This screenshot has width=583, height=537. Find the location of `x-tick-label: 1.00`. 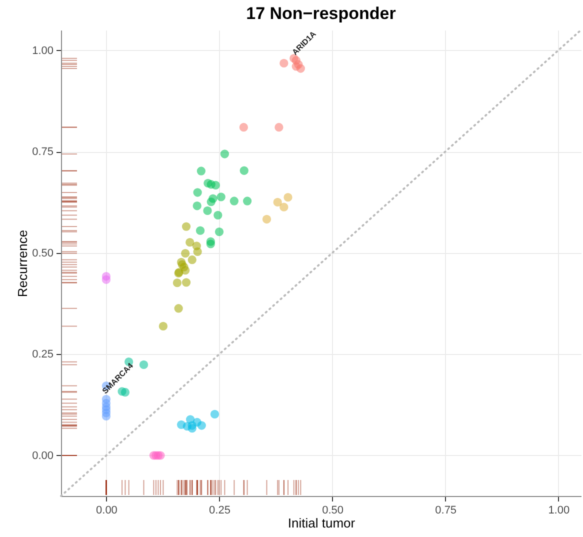

x-tick-label: 1.00 is located at coordinates (559, 510).